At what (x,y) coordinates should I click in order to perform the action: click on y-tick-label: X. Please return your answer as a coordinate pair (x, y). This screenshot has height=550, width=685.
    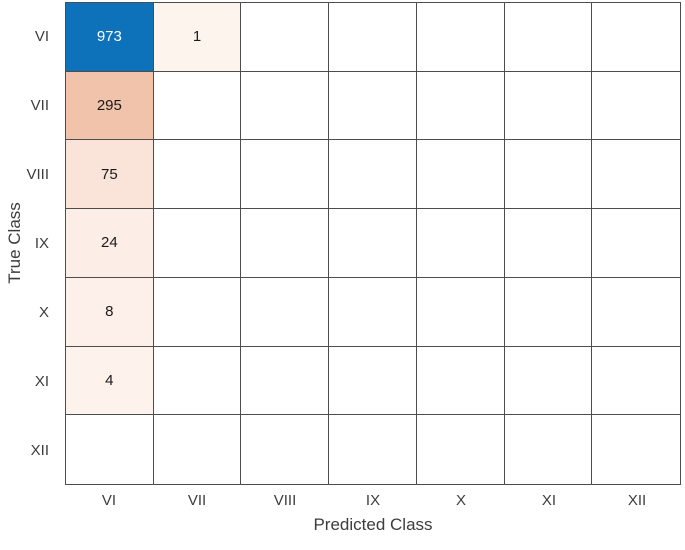
    Looking at the image, I should click on (43, 312).